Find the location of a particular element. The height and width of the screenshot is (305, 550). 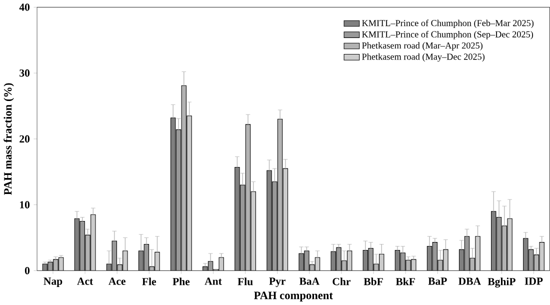

y-tick-label: 40 is located at coordinates (24, 7).